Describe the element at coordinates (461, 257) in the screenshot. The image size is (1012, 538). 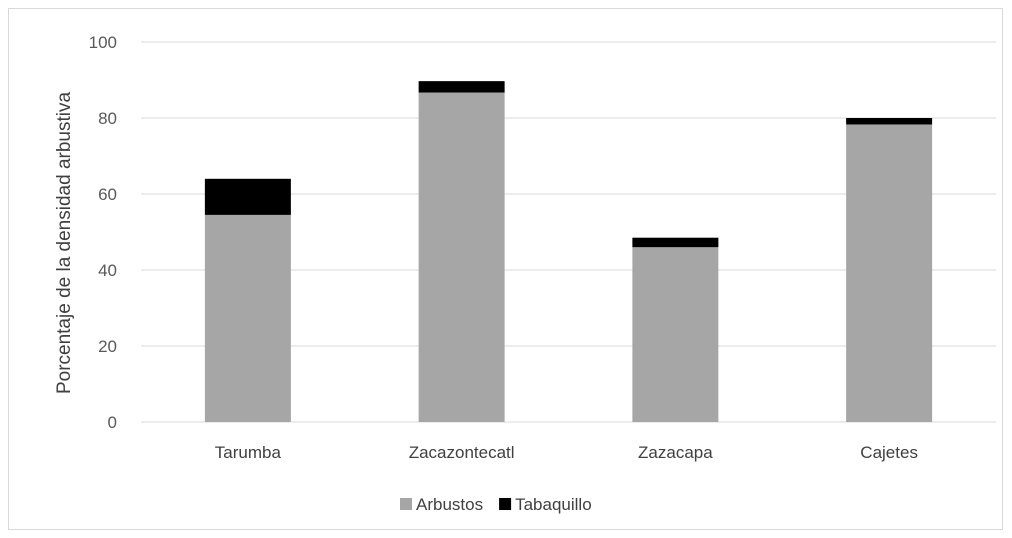
I see `bar-arbustos-zacazontecatl` at that location.